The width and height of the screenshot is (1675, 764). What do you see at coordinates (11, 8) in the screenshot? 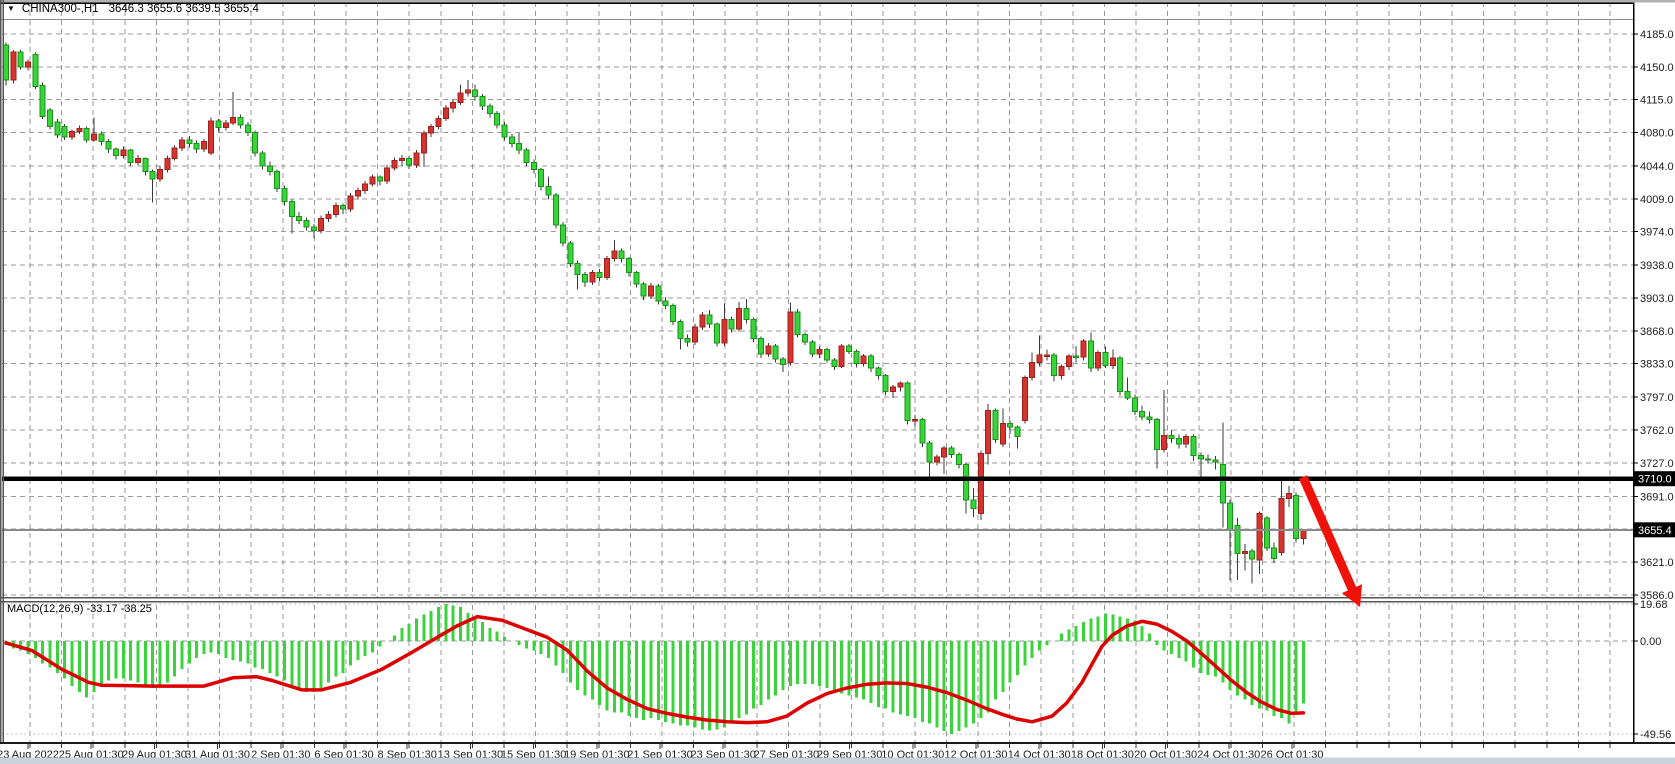
I see `symbol-dropdown-icon: ▼` at bounding box center [11, 8].